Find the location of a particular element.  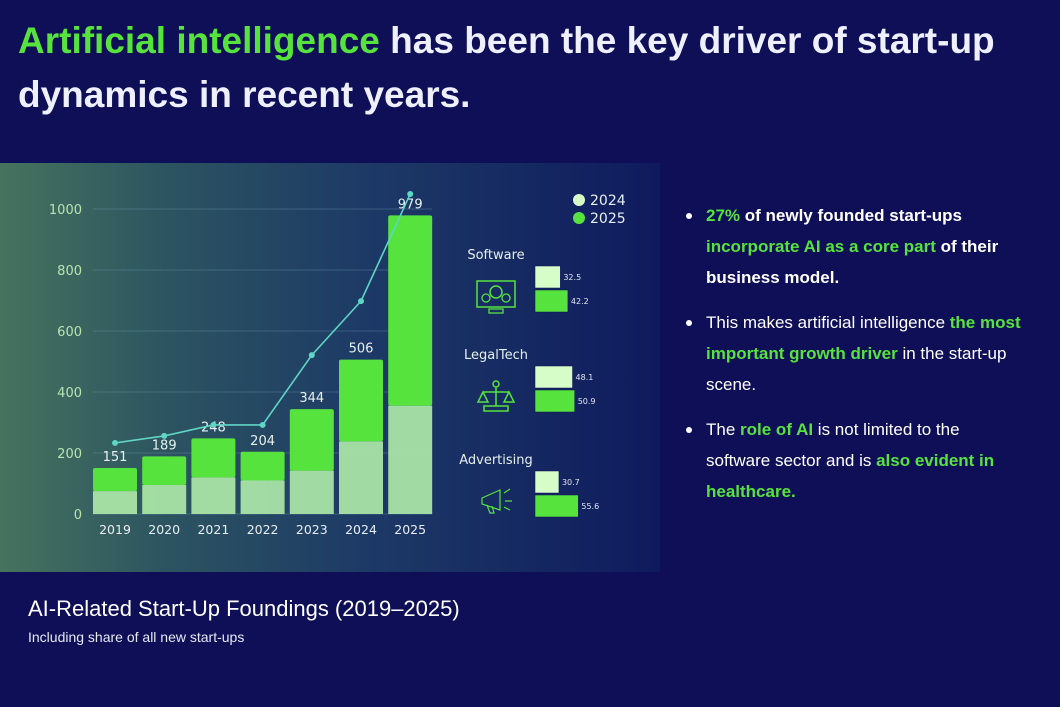

headline-highlight: Artificial intelligence is located at coordinates (199, 40).